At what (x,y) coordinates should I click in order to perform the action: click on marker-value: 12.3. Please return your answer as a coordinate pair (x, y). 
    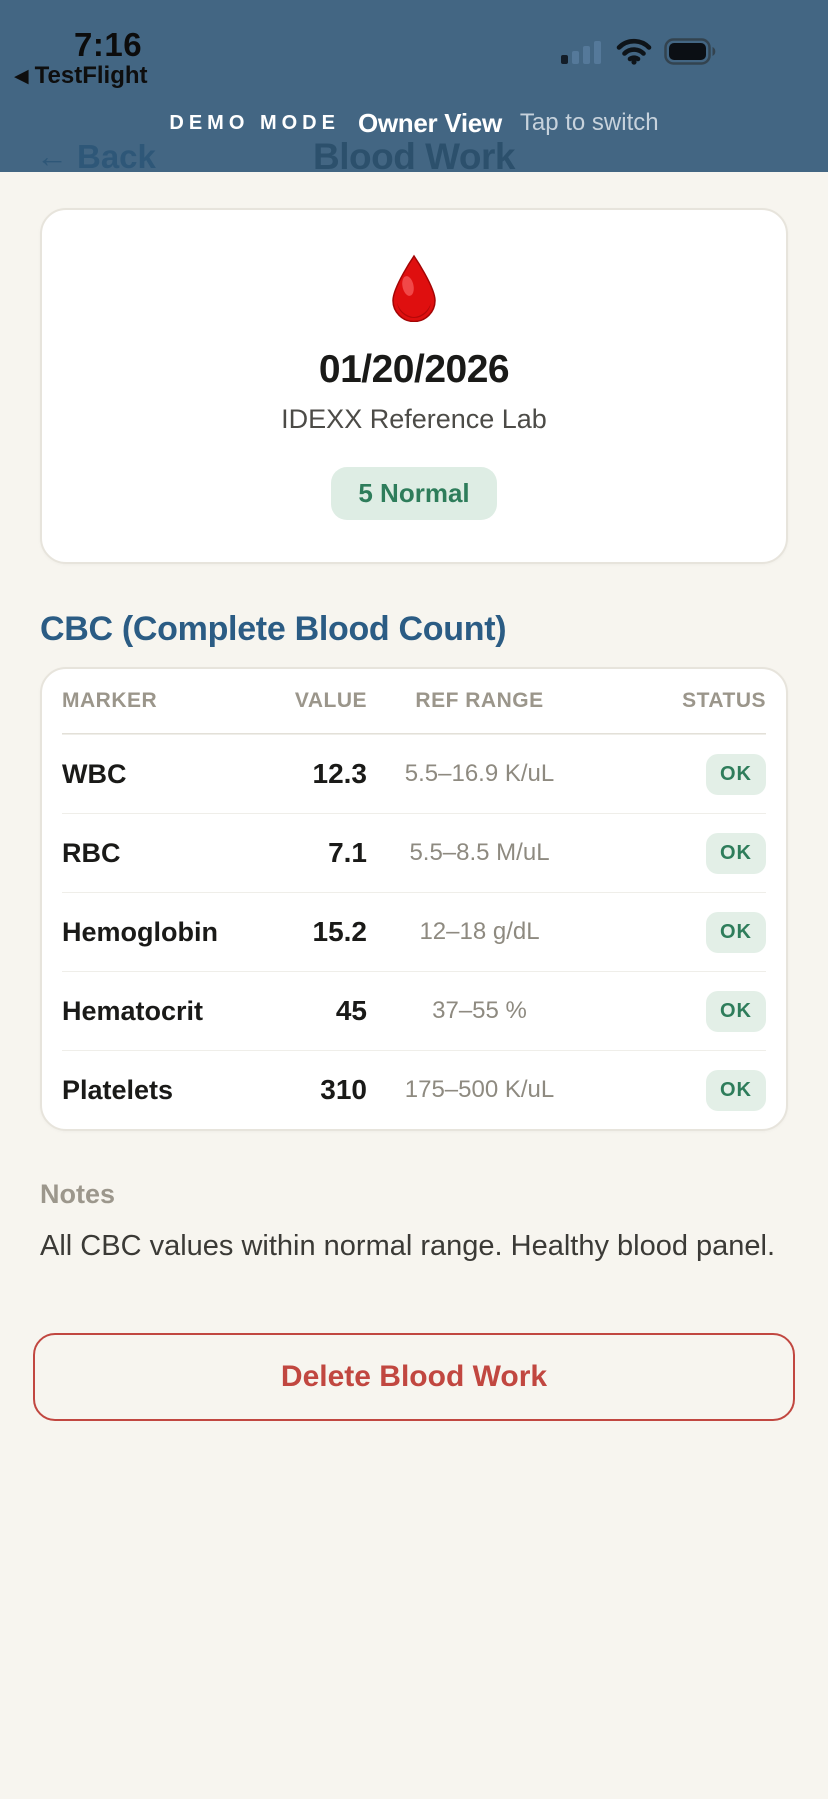
    Looking at the image, I should click on (340, 773).